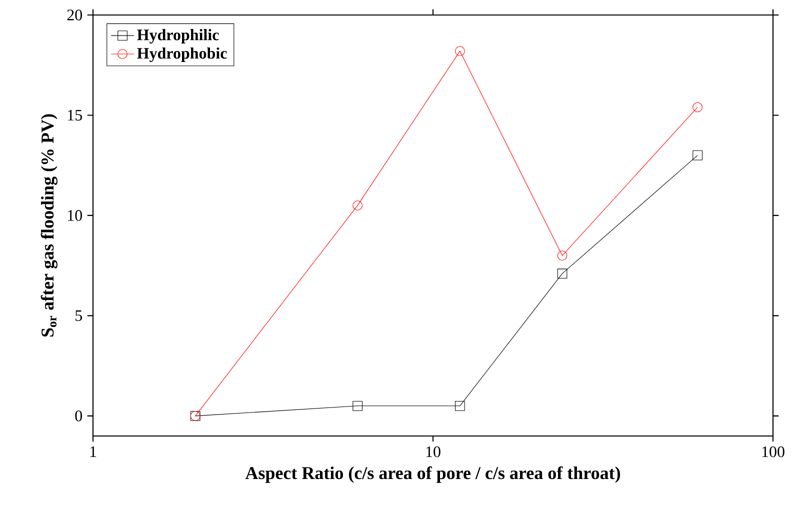  What do you see at coordinates (75, 115) in the screenshot?
I see `y-tick-label: 15` at bounding box center [75, 115].